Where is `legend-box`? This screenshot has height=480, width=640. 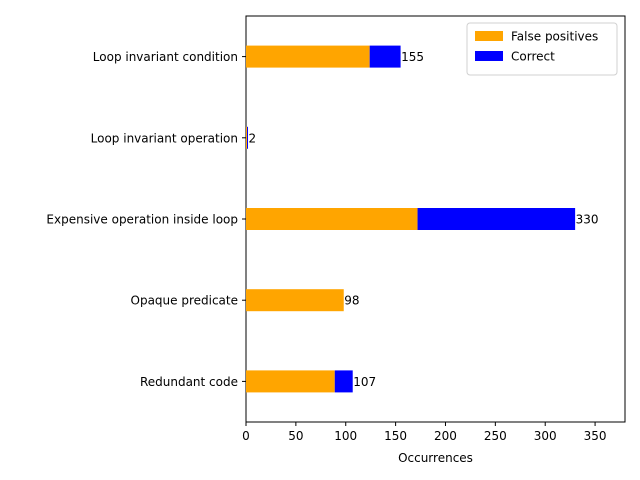 legend-box is located at coordinates (542, 49).